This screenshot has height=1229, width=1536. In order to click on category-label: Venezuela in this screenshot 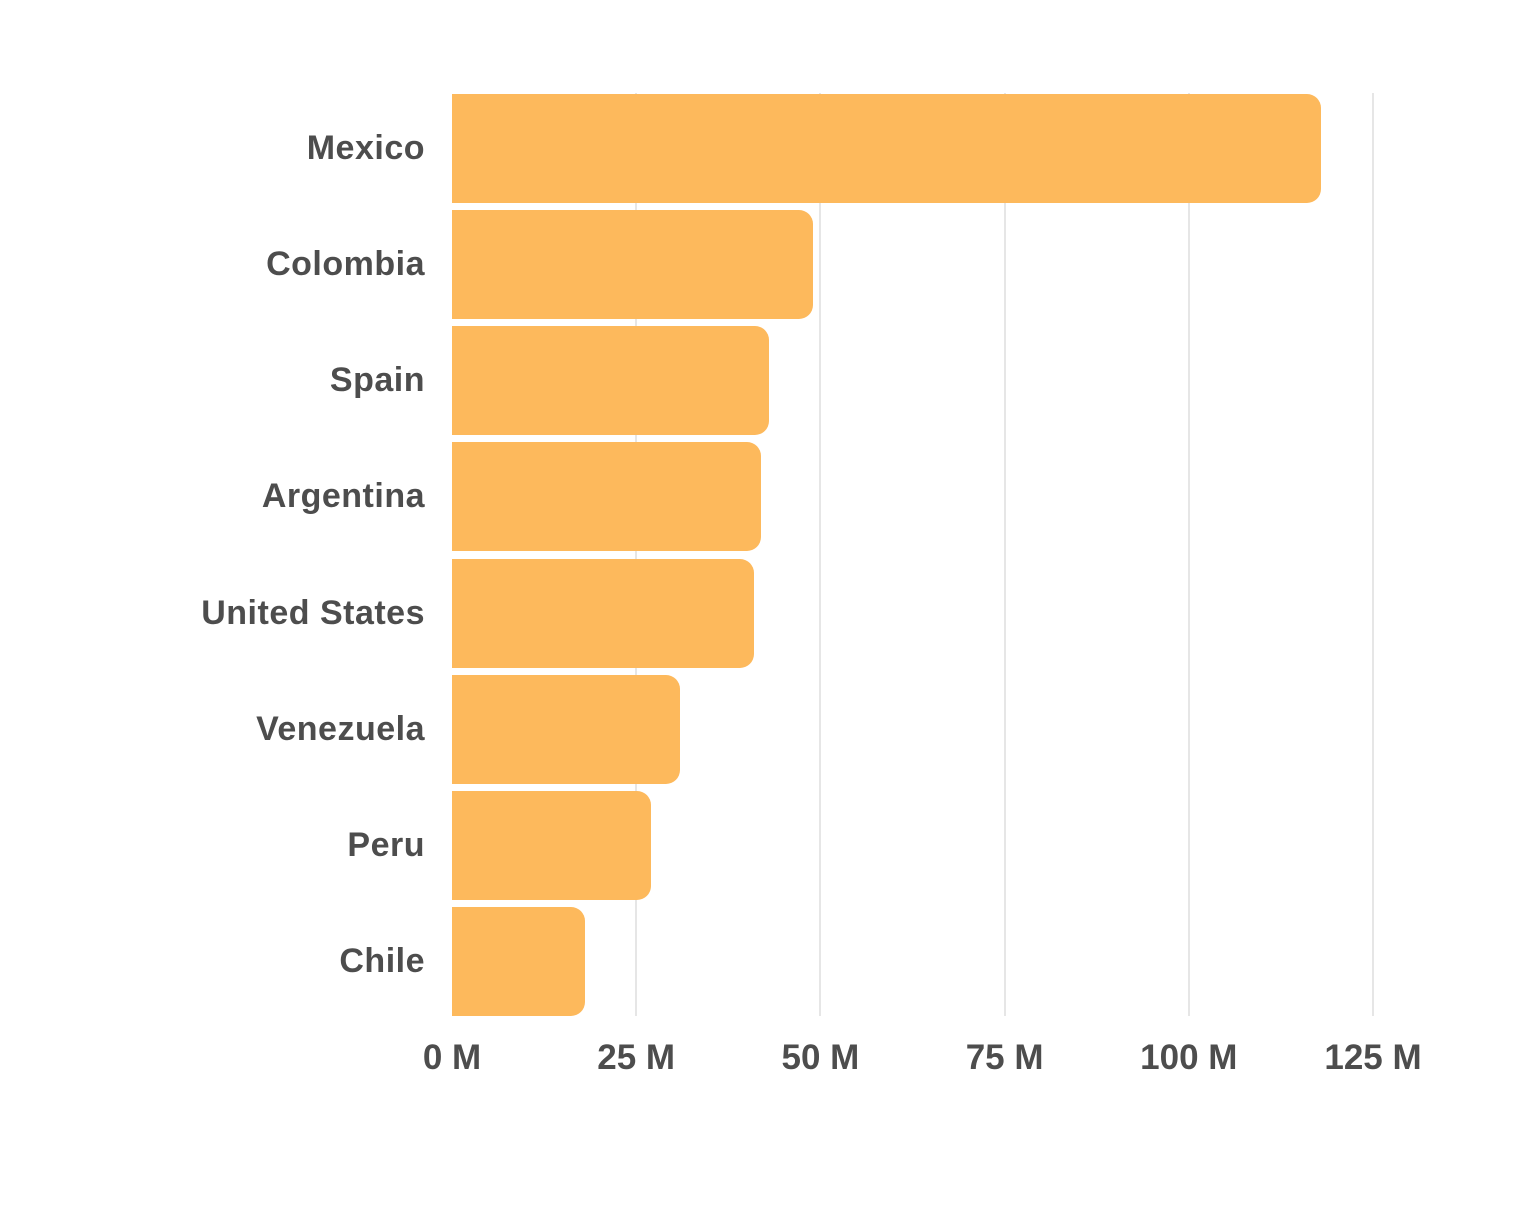, I will do `click(340, 728)`.